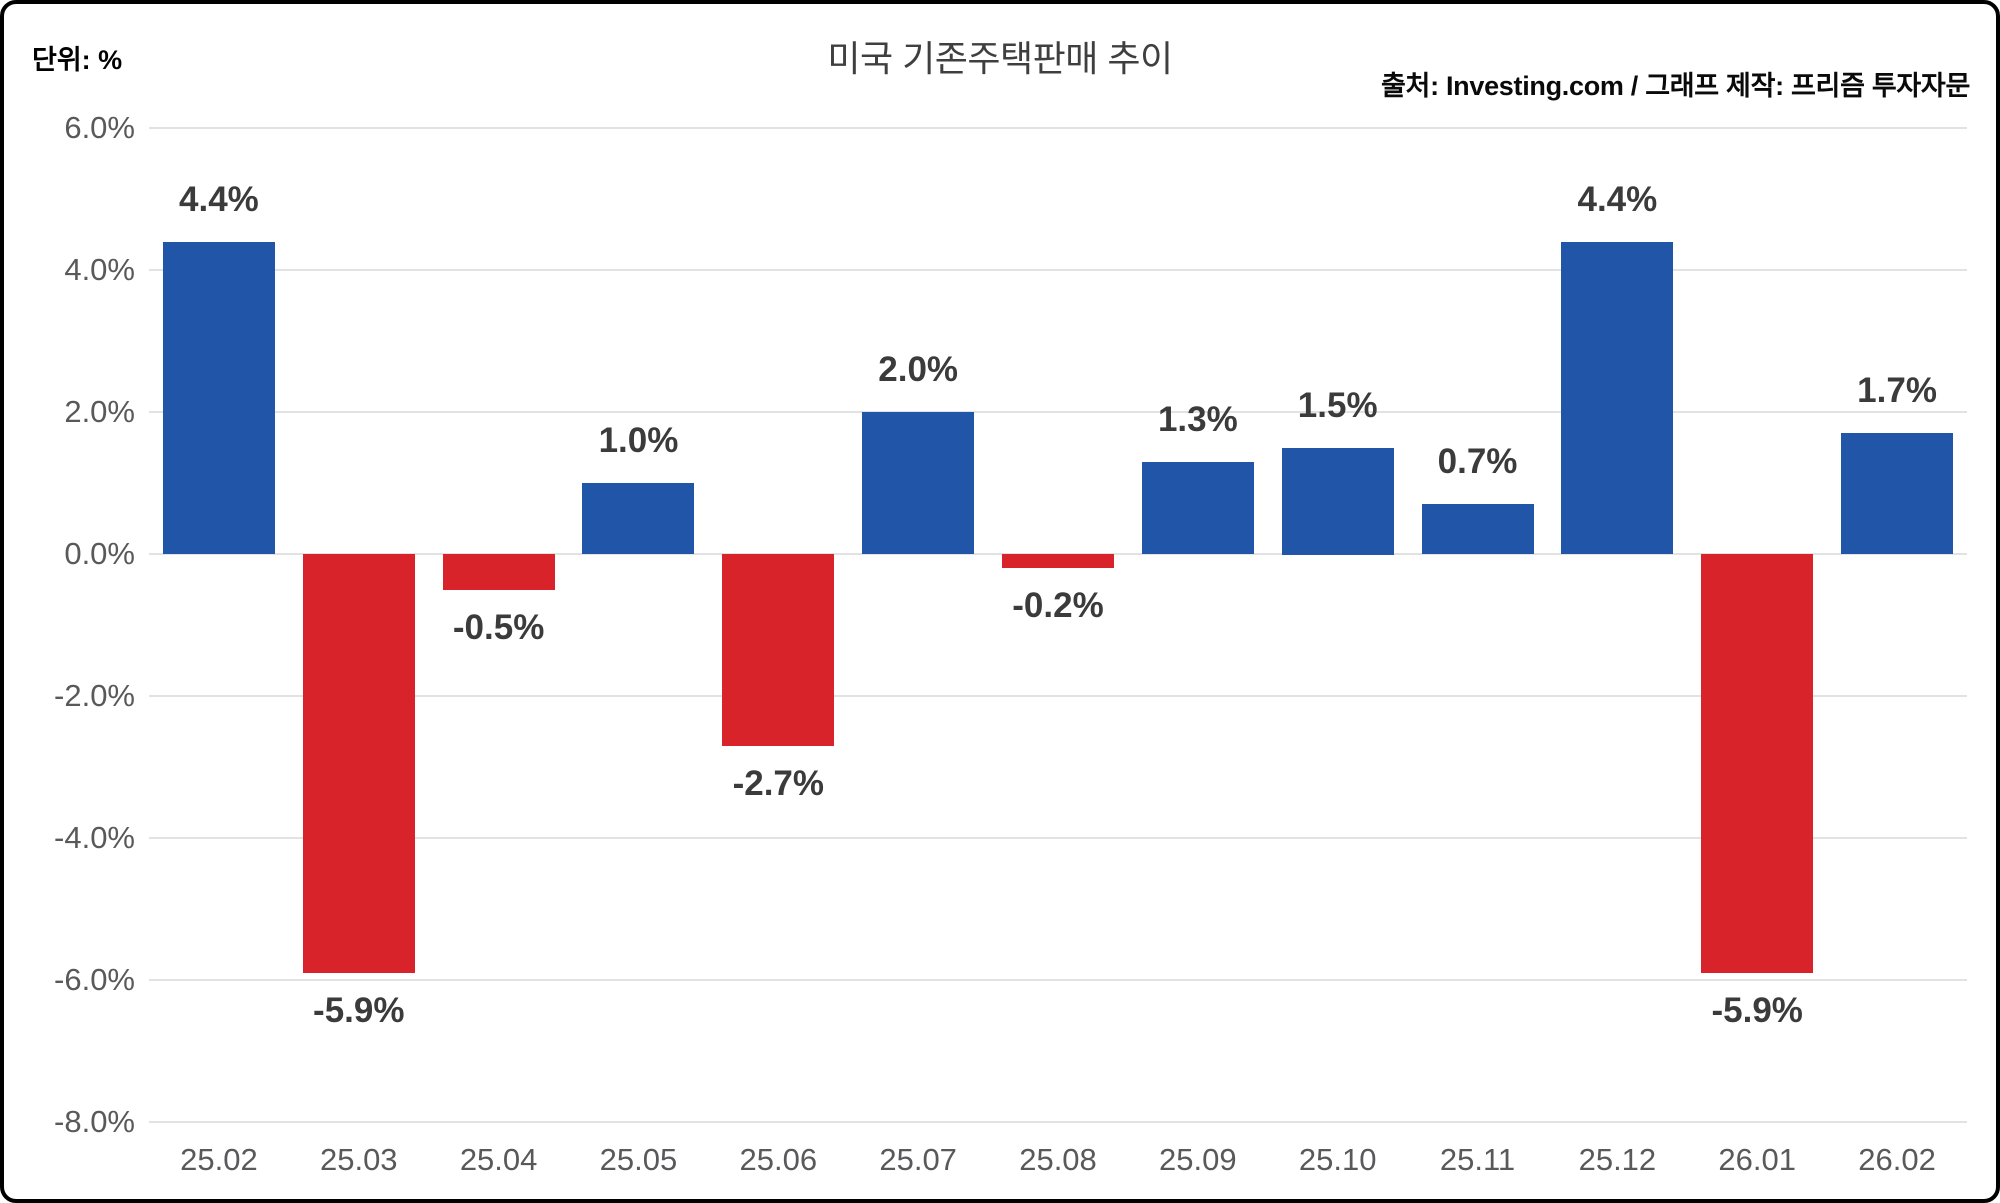 This screenshot has height=1203, width=2000. Describe the element at coordinates (1477, 462) in the screenshot. I see `bar-value-label: 0.7%` at that location.